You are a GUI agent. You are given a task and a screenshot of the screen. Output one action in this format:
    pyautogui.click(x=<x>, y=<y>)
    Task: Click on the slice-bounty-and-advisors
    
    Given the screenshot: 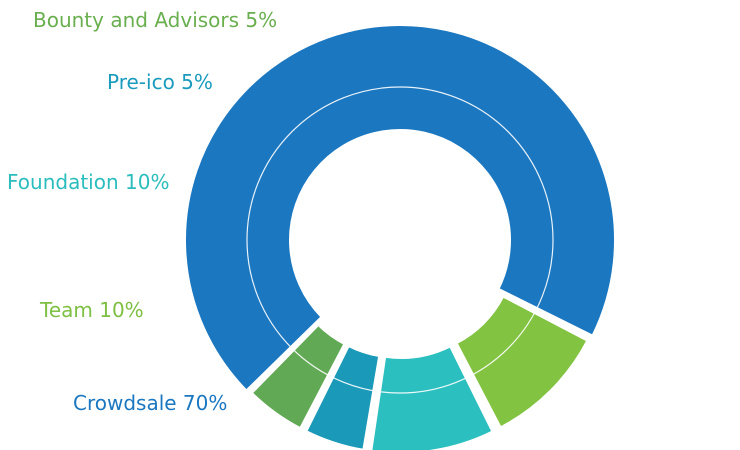 What is the action you would take?
    pyautogui.click(x=298, y=376)
    